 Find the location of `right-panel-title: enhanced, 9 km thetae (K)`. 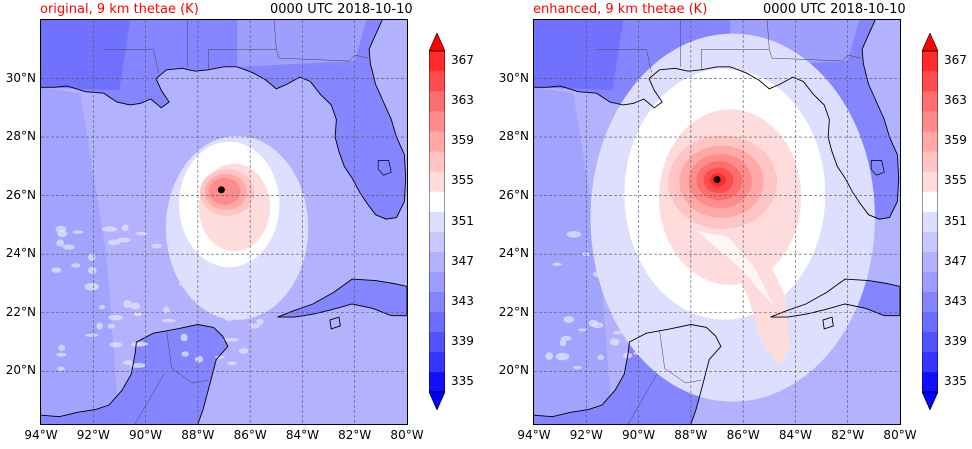

right-panel-title: enhanced, 9 km thetae (K) is located at coordinates (620, 9).